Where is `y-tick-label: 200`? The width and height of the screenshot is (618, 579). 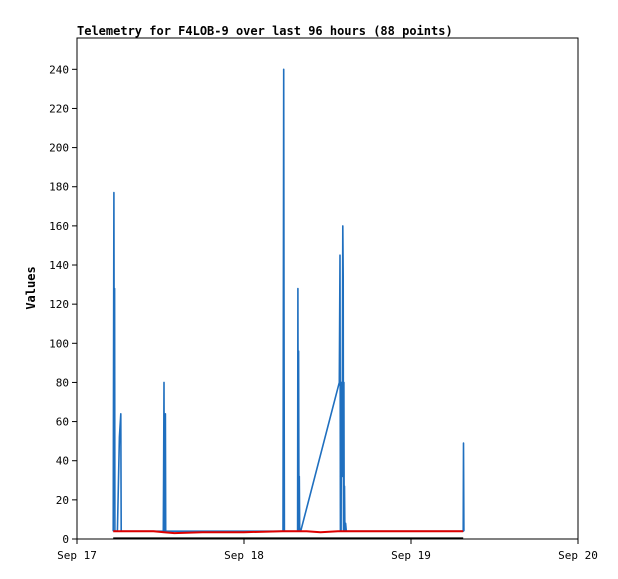 y-tick-label: 200 is located at coordinates (59, 148).